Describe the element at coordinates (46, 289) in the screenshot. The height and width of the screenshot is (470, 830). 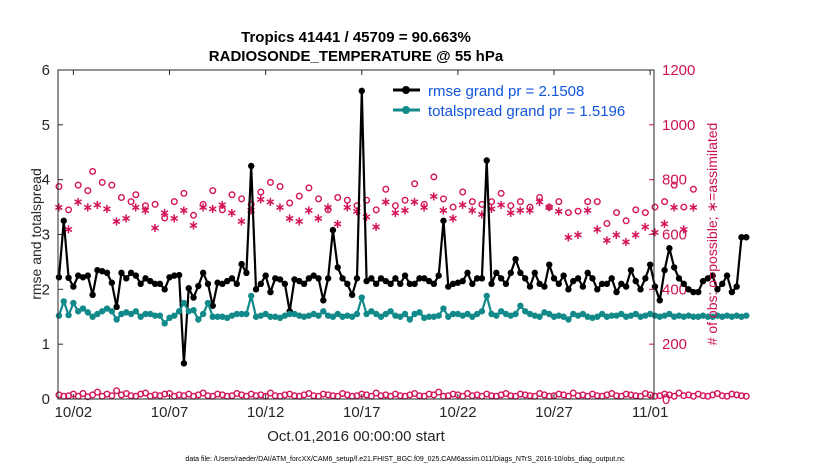
I see `y-left-tick-label: 2` at that location.